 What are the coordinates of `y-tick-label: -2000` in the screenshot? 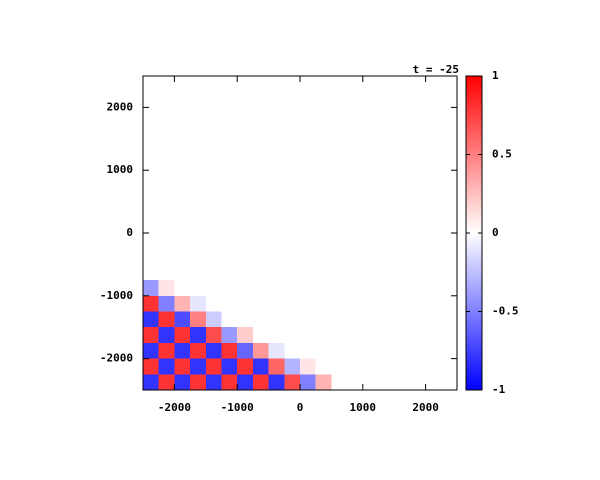 It's located at (116, 358).